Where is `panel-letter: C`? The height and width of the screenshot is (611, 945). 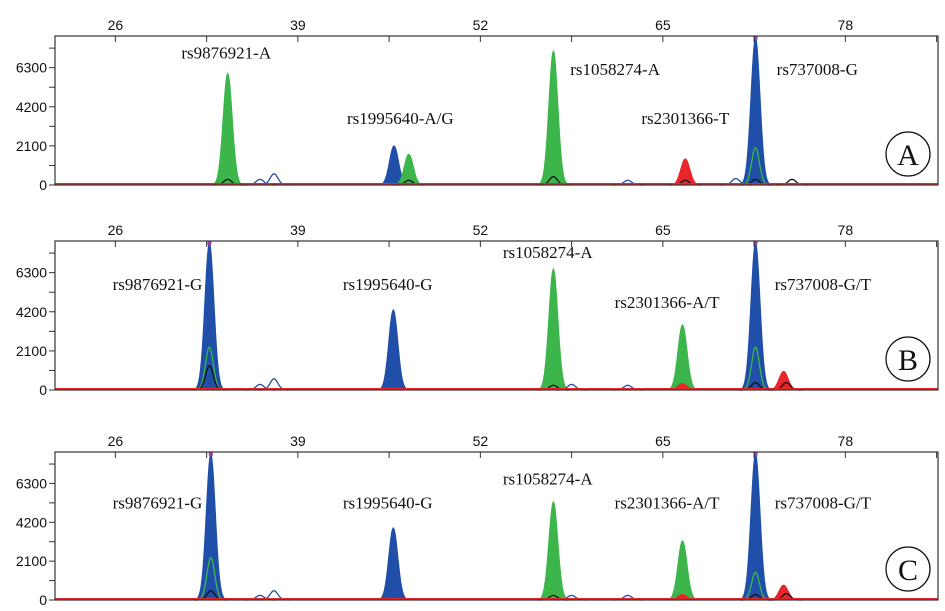
panel-letter: C is located at coordinates (908, 570).